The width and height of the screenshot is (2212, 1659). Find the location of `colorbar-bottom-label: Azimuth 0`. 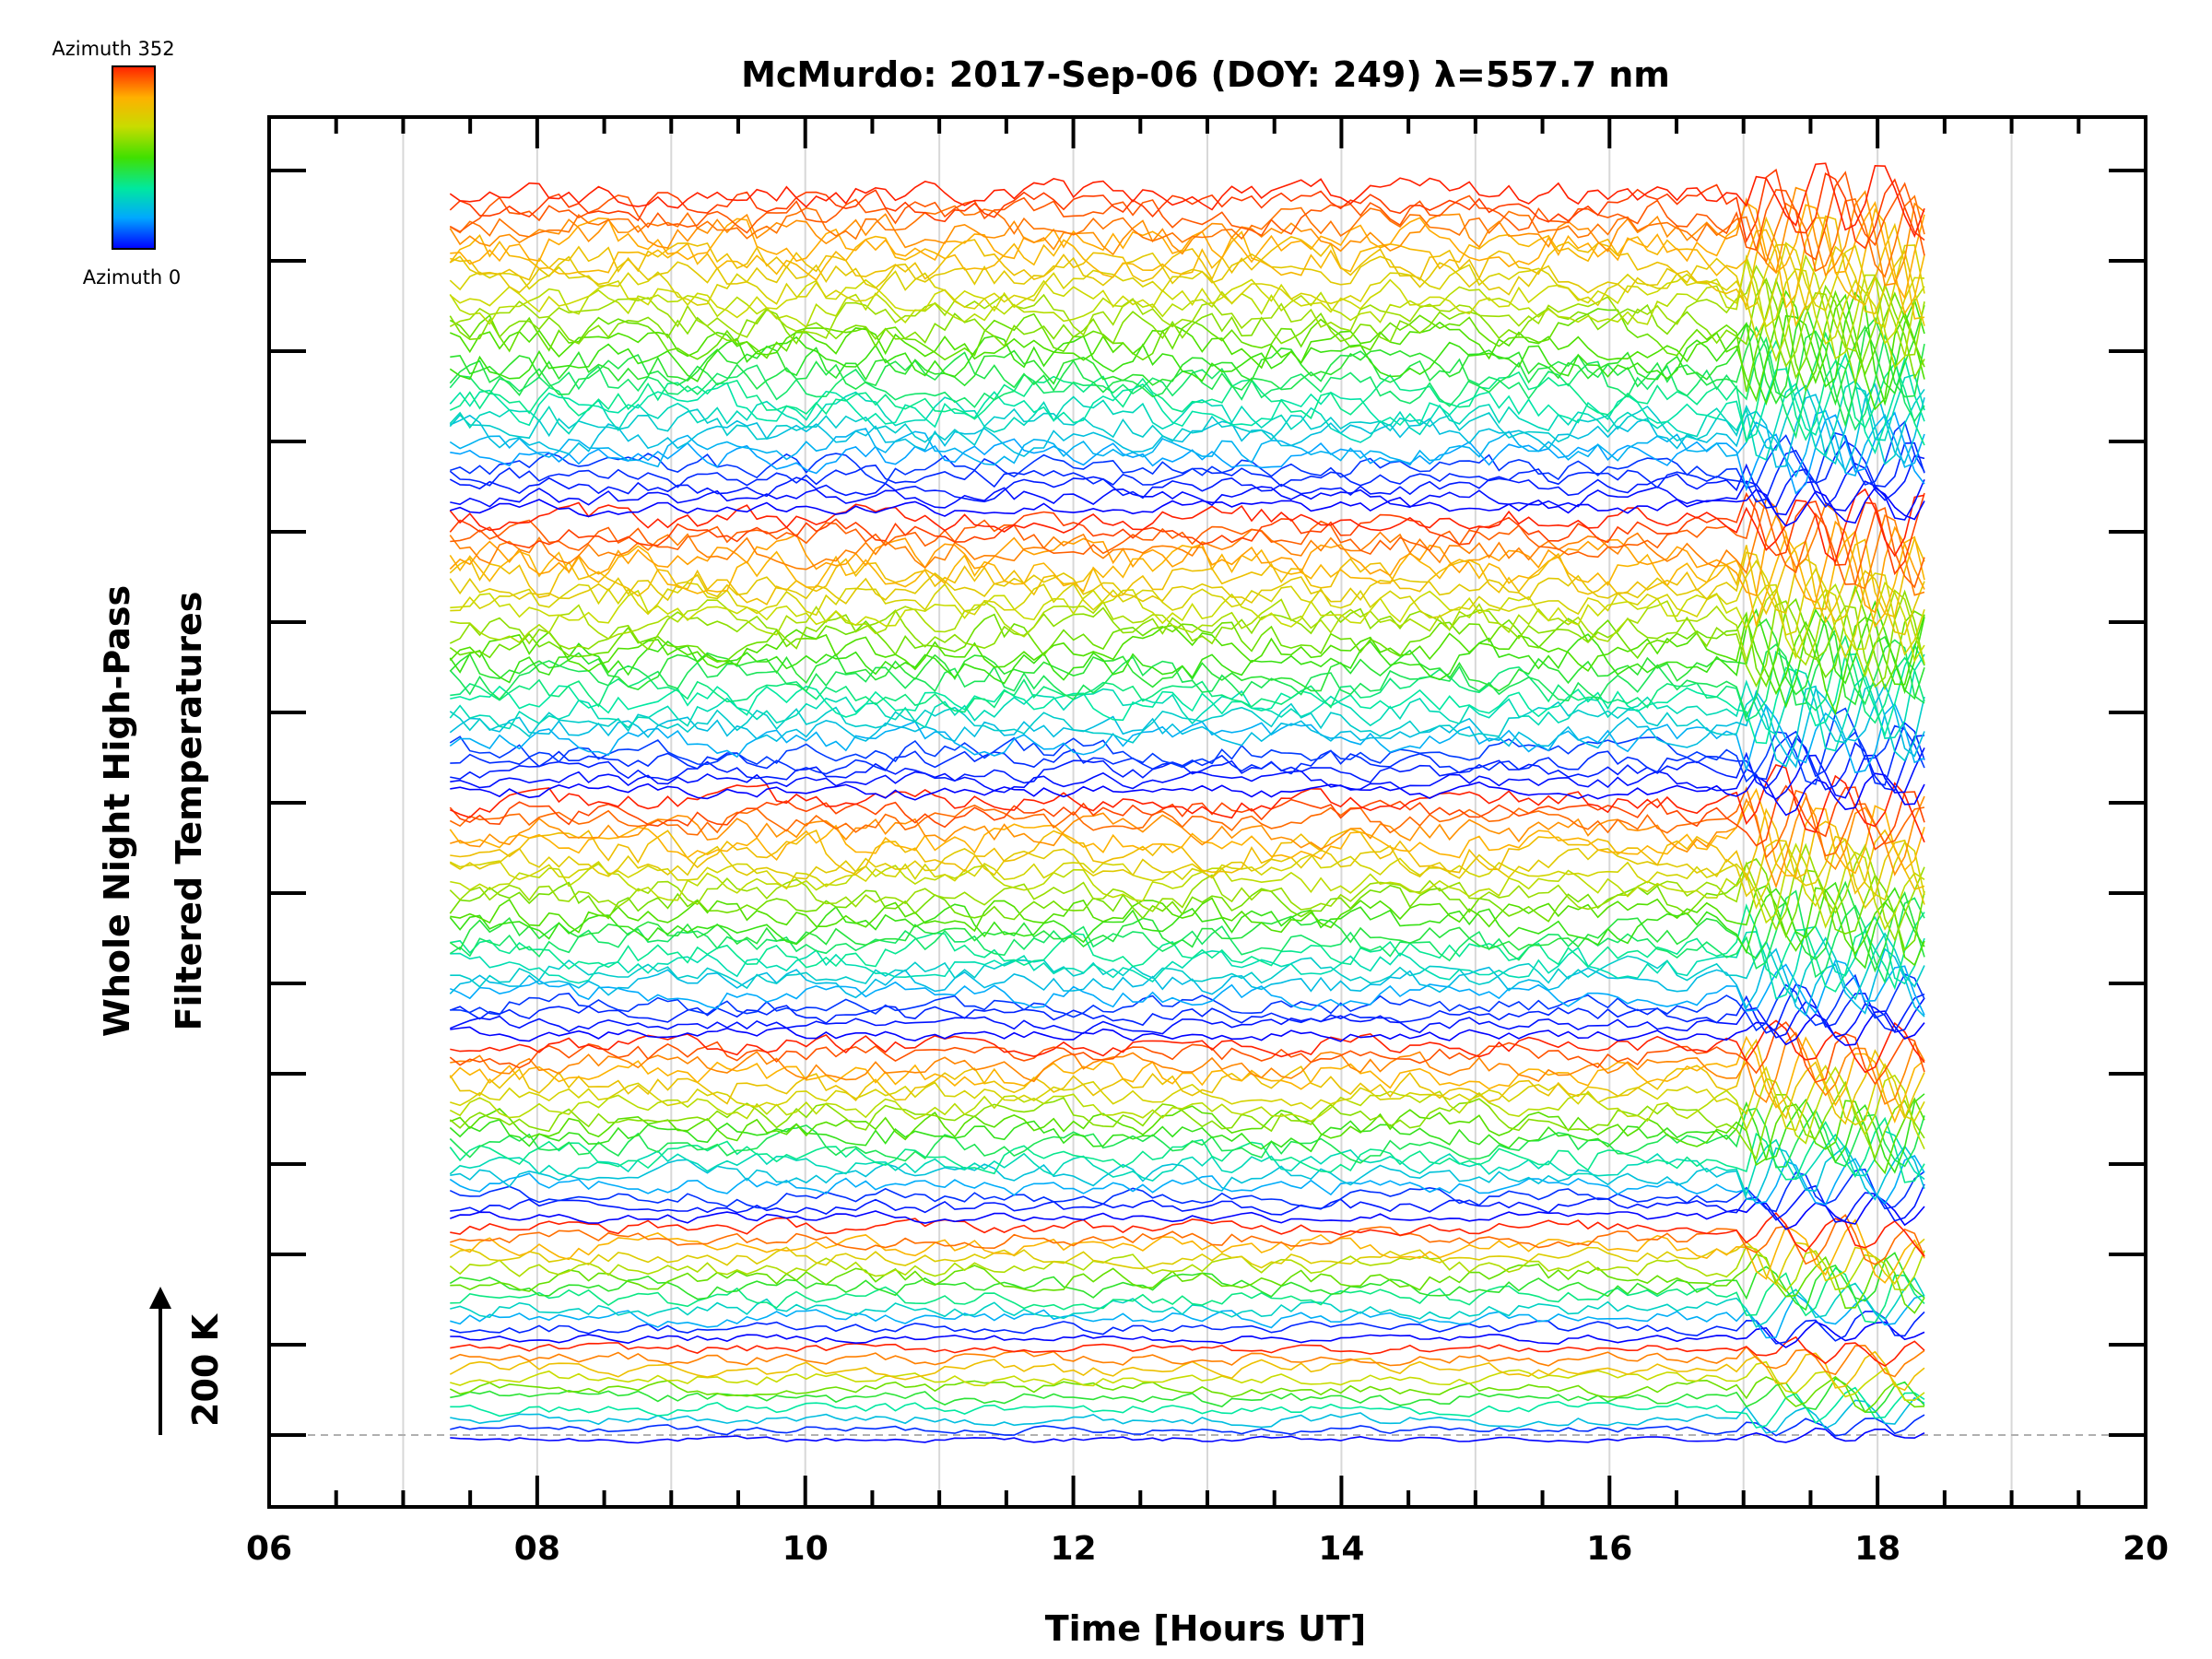

colorbar-bottom-label: Azimuth 0 is located at coordinates (132, 277).